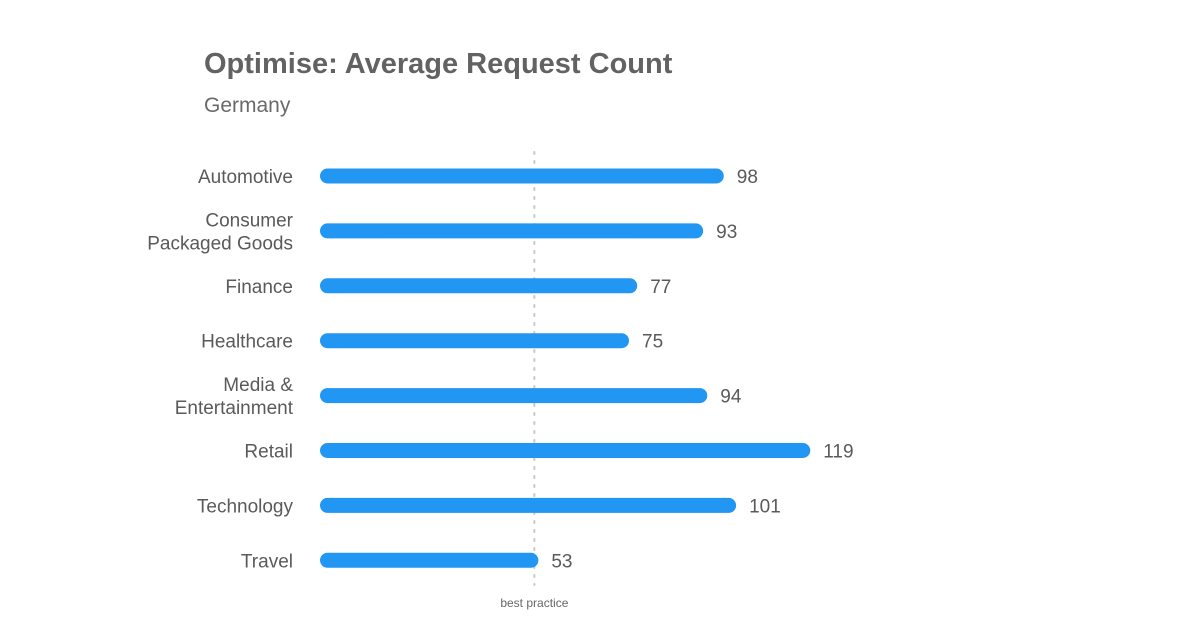 Image resolution: width=1201 pixels, height=629 pixels. I want to click on category-label-line: Finance, so click(259, 287).